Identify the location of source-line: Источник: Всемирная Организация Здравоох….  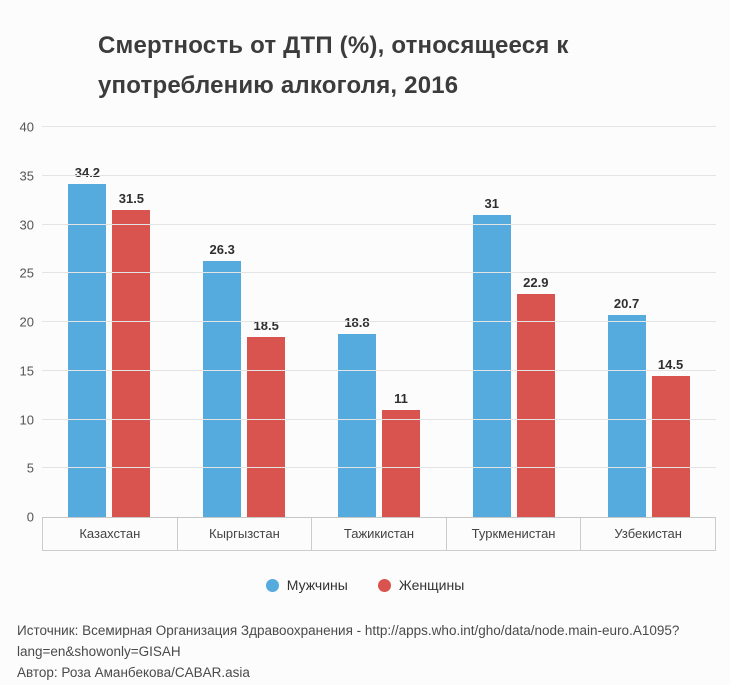
(348, 641).